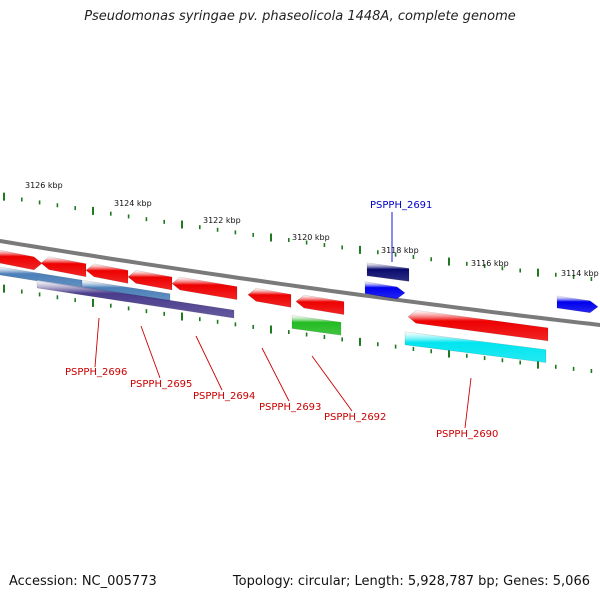  Describe the element at coordinates (311, 237) in the screenshot. I see `scale-label: 3120 kbp` at that location.